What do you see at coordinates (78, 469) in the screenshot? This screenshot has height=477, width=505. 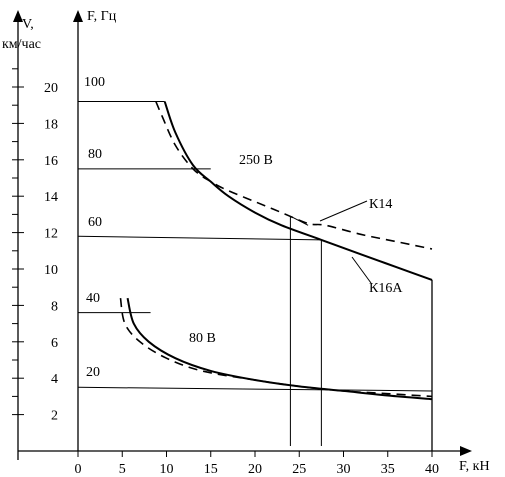 I see `x-tick-label: 0` at bounding box center [78, 469].